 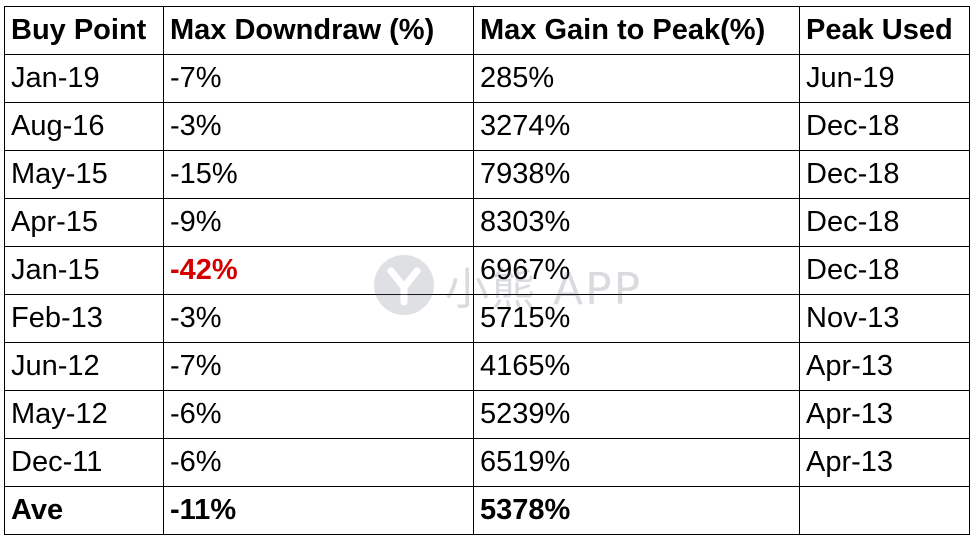 What do you see at coordinates (84, 270) in the screenshot?
I see `cell-buy-point: Jan-15` at bounding box center [84, 270].